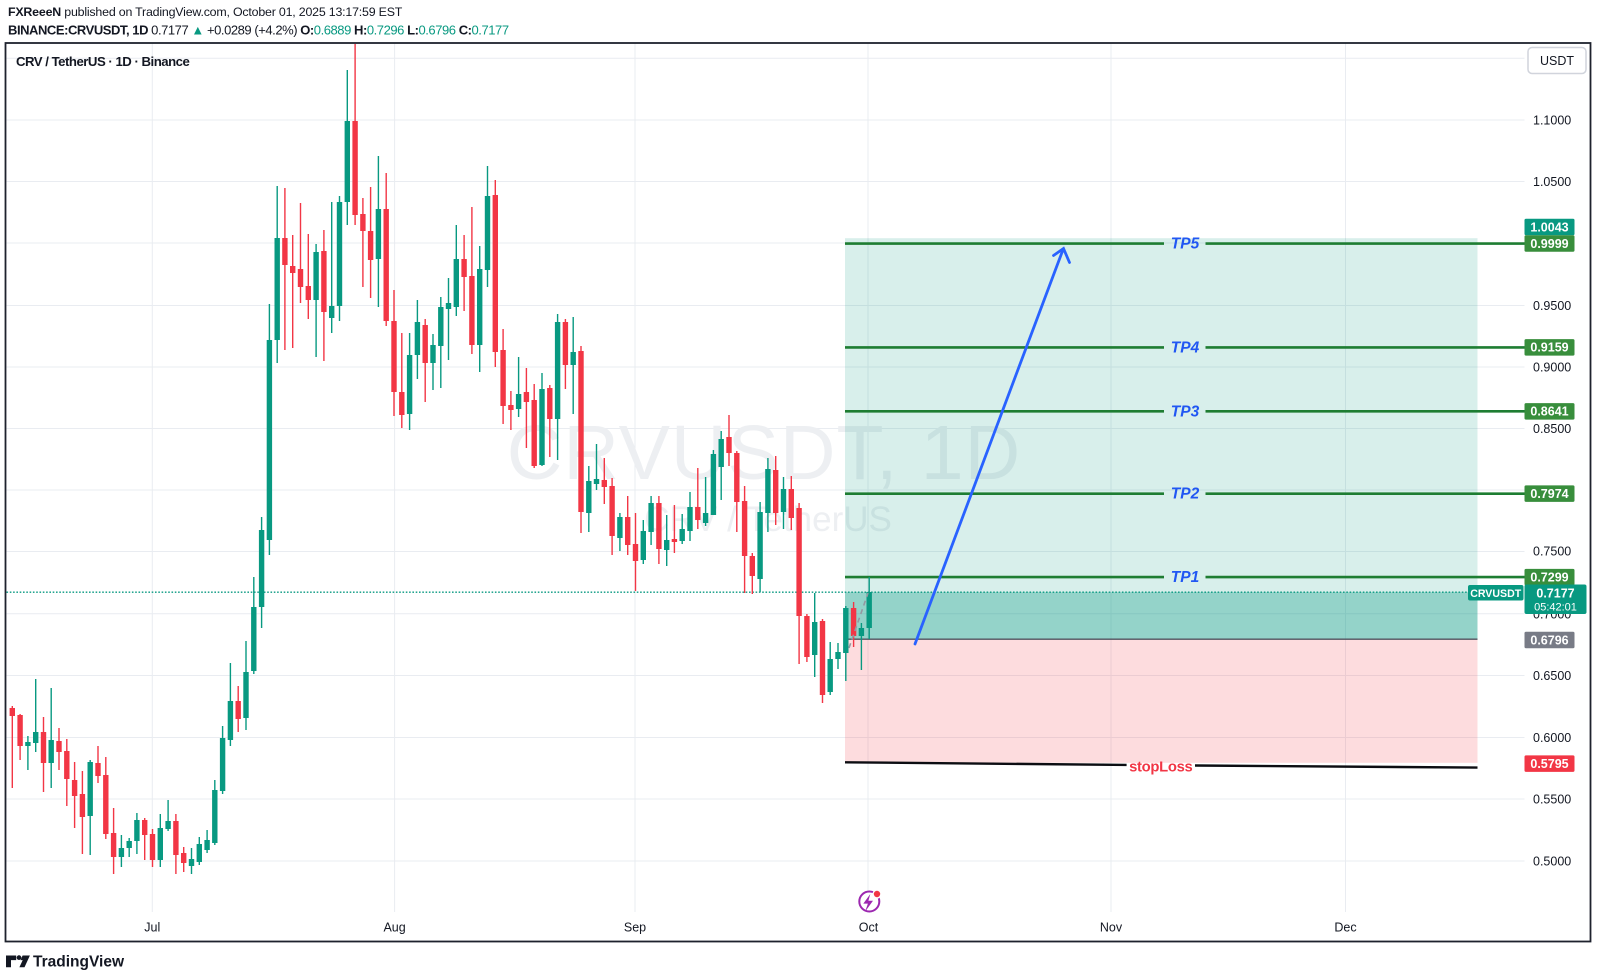 The height and width of the screenshot is (979, 1597). Describe the element at coordinates (103, 61) in the screenshot. I see `svg-text: CRV / TetherUS · 1D · Binance` at that location.